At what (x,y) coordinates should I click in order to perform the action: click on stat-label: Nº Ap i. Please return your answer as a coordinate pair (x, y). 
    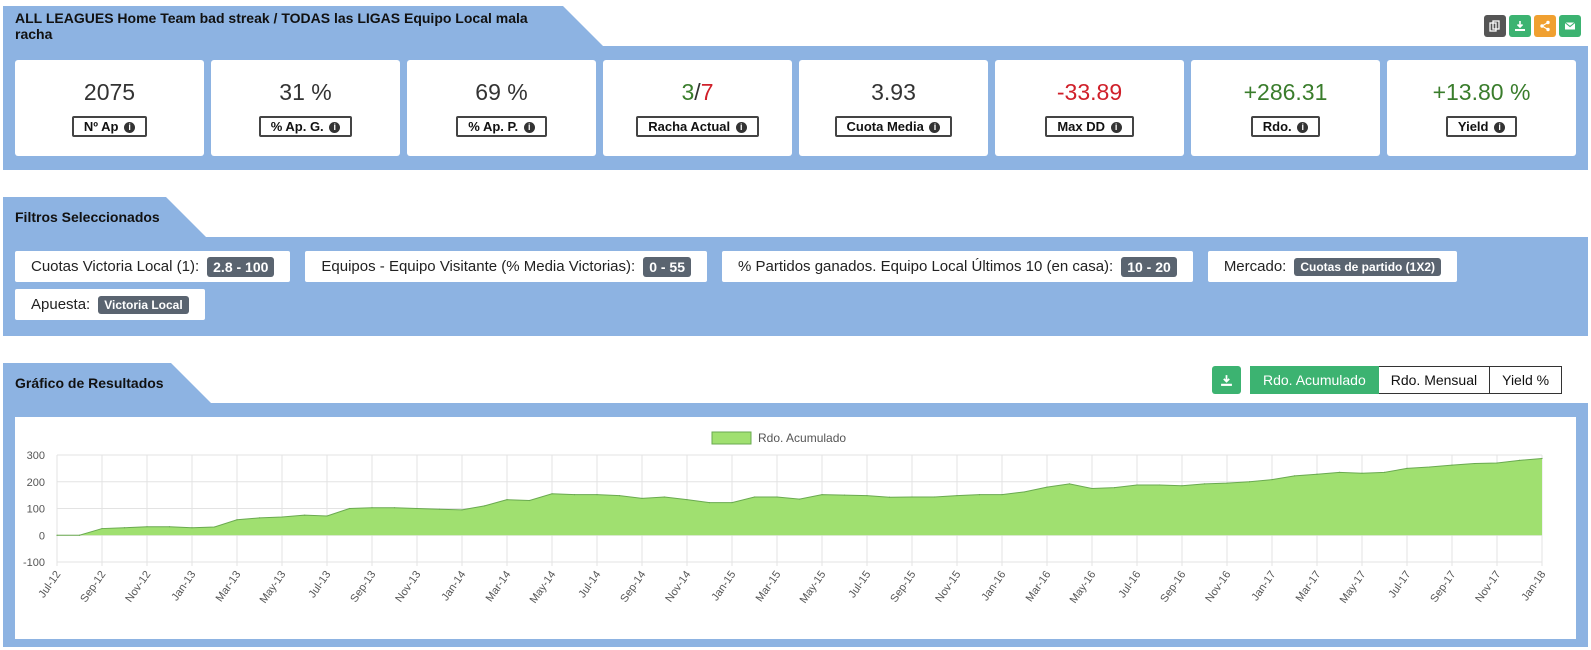
    Looking at the image, I should click on (109, 126).